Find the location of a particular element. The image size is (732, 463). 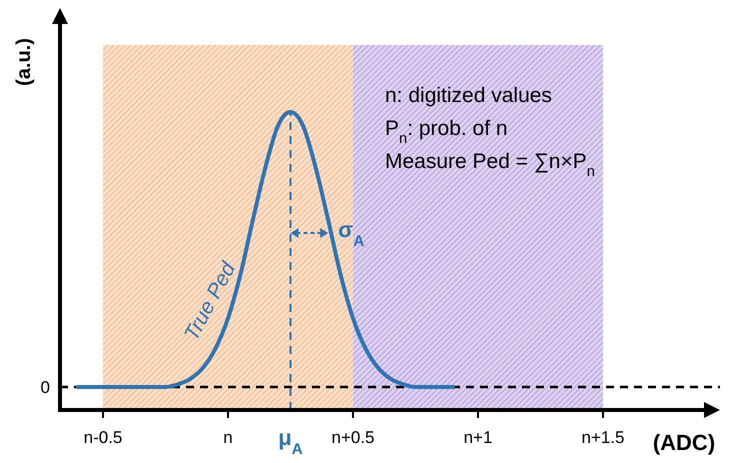

y-axis-title: (a.u.) is located at coordinates (24, 62).